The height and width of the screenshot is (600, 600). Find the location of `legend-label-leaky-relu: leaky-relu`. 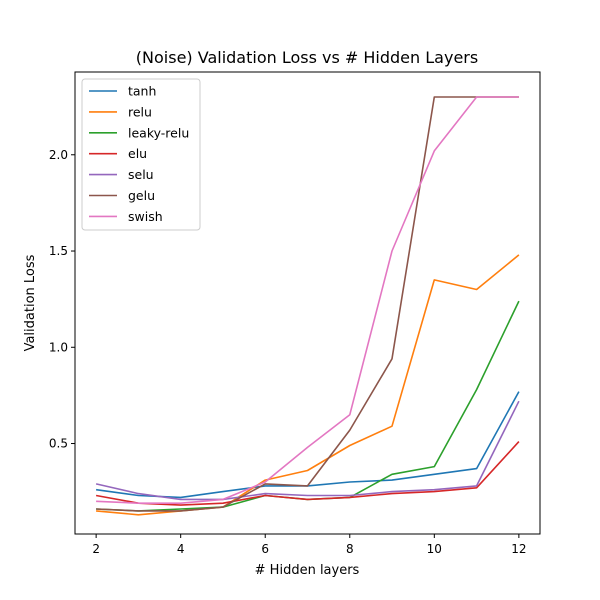

legend-label-leaky-relu: leaky-relu is located at coordinates (158, 132).